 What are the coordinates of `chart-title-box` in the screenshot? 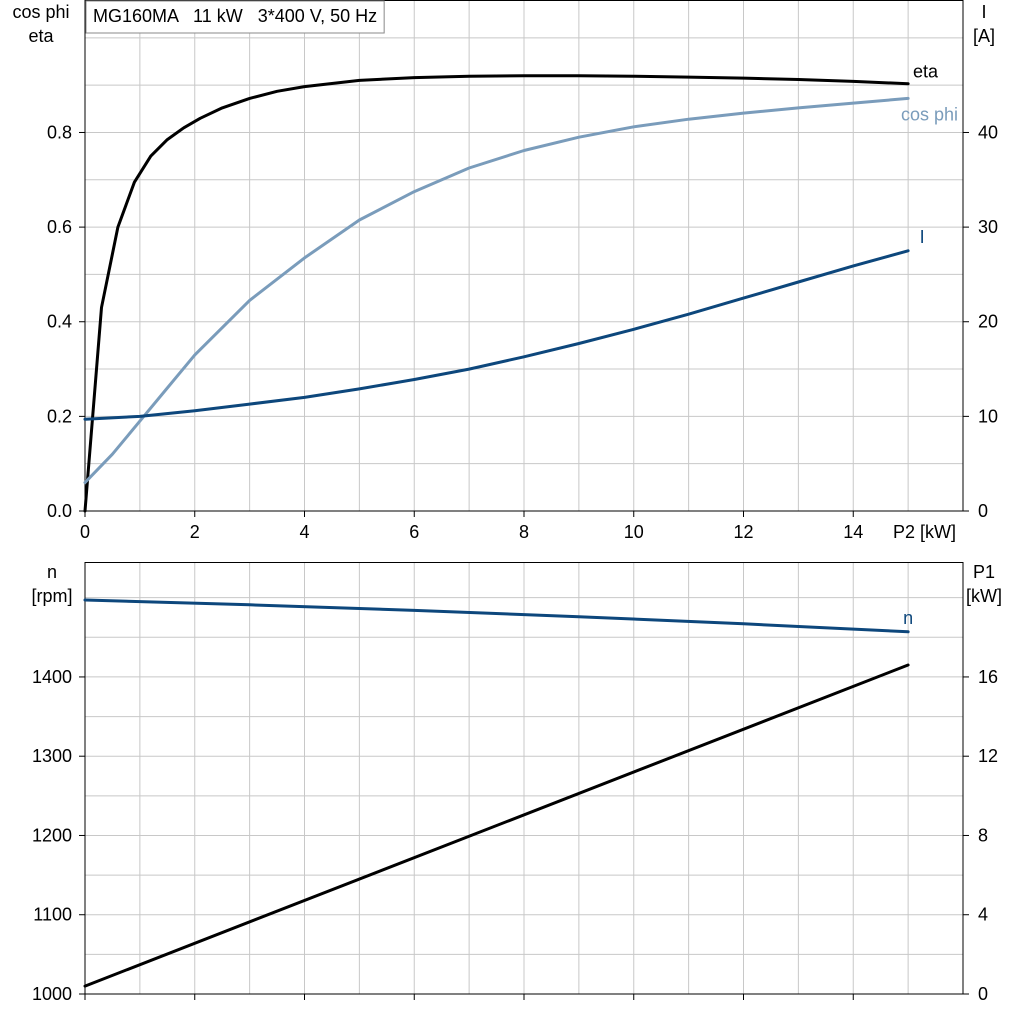 It's located at (235, 17).